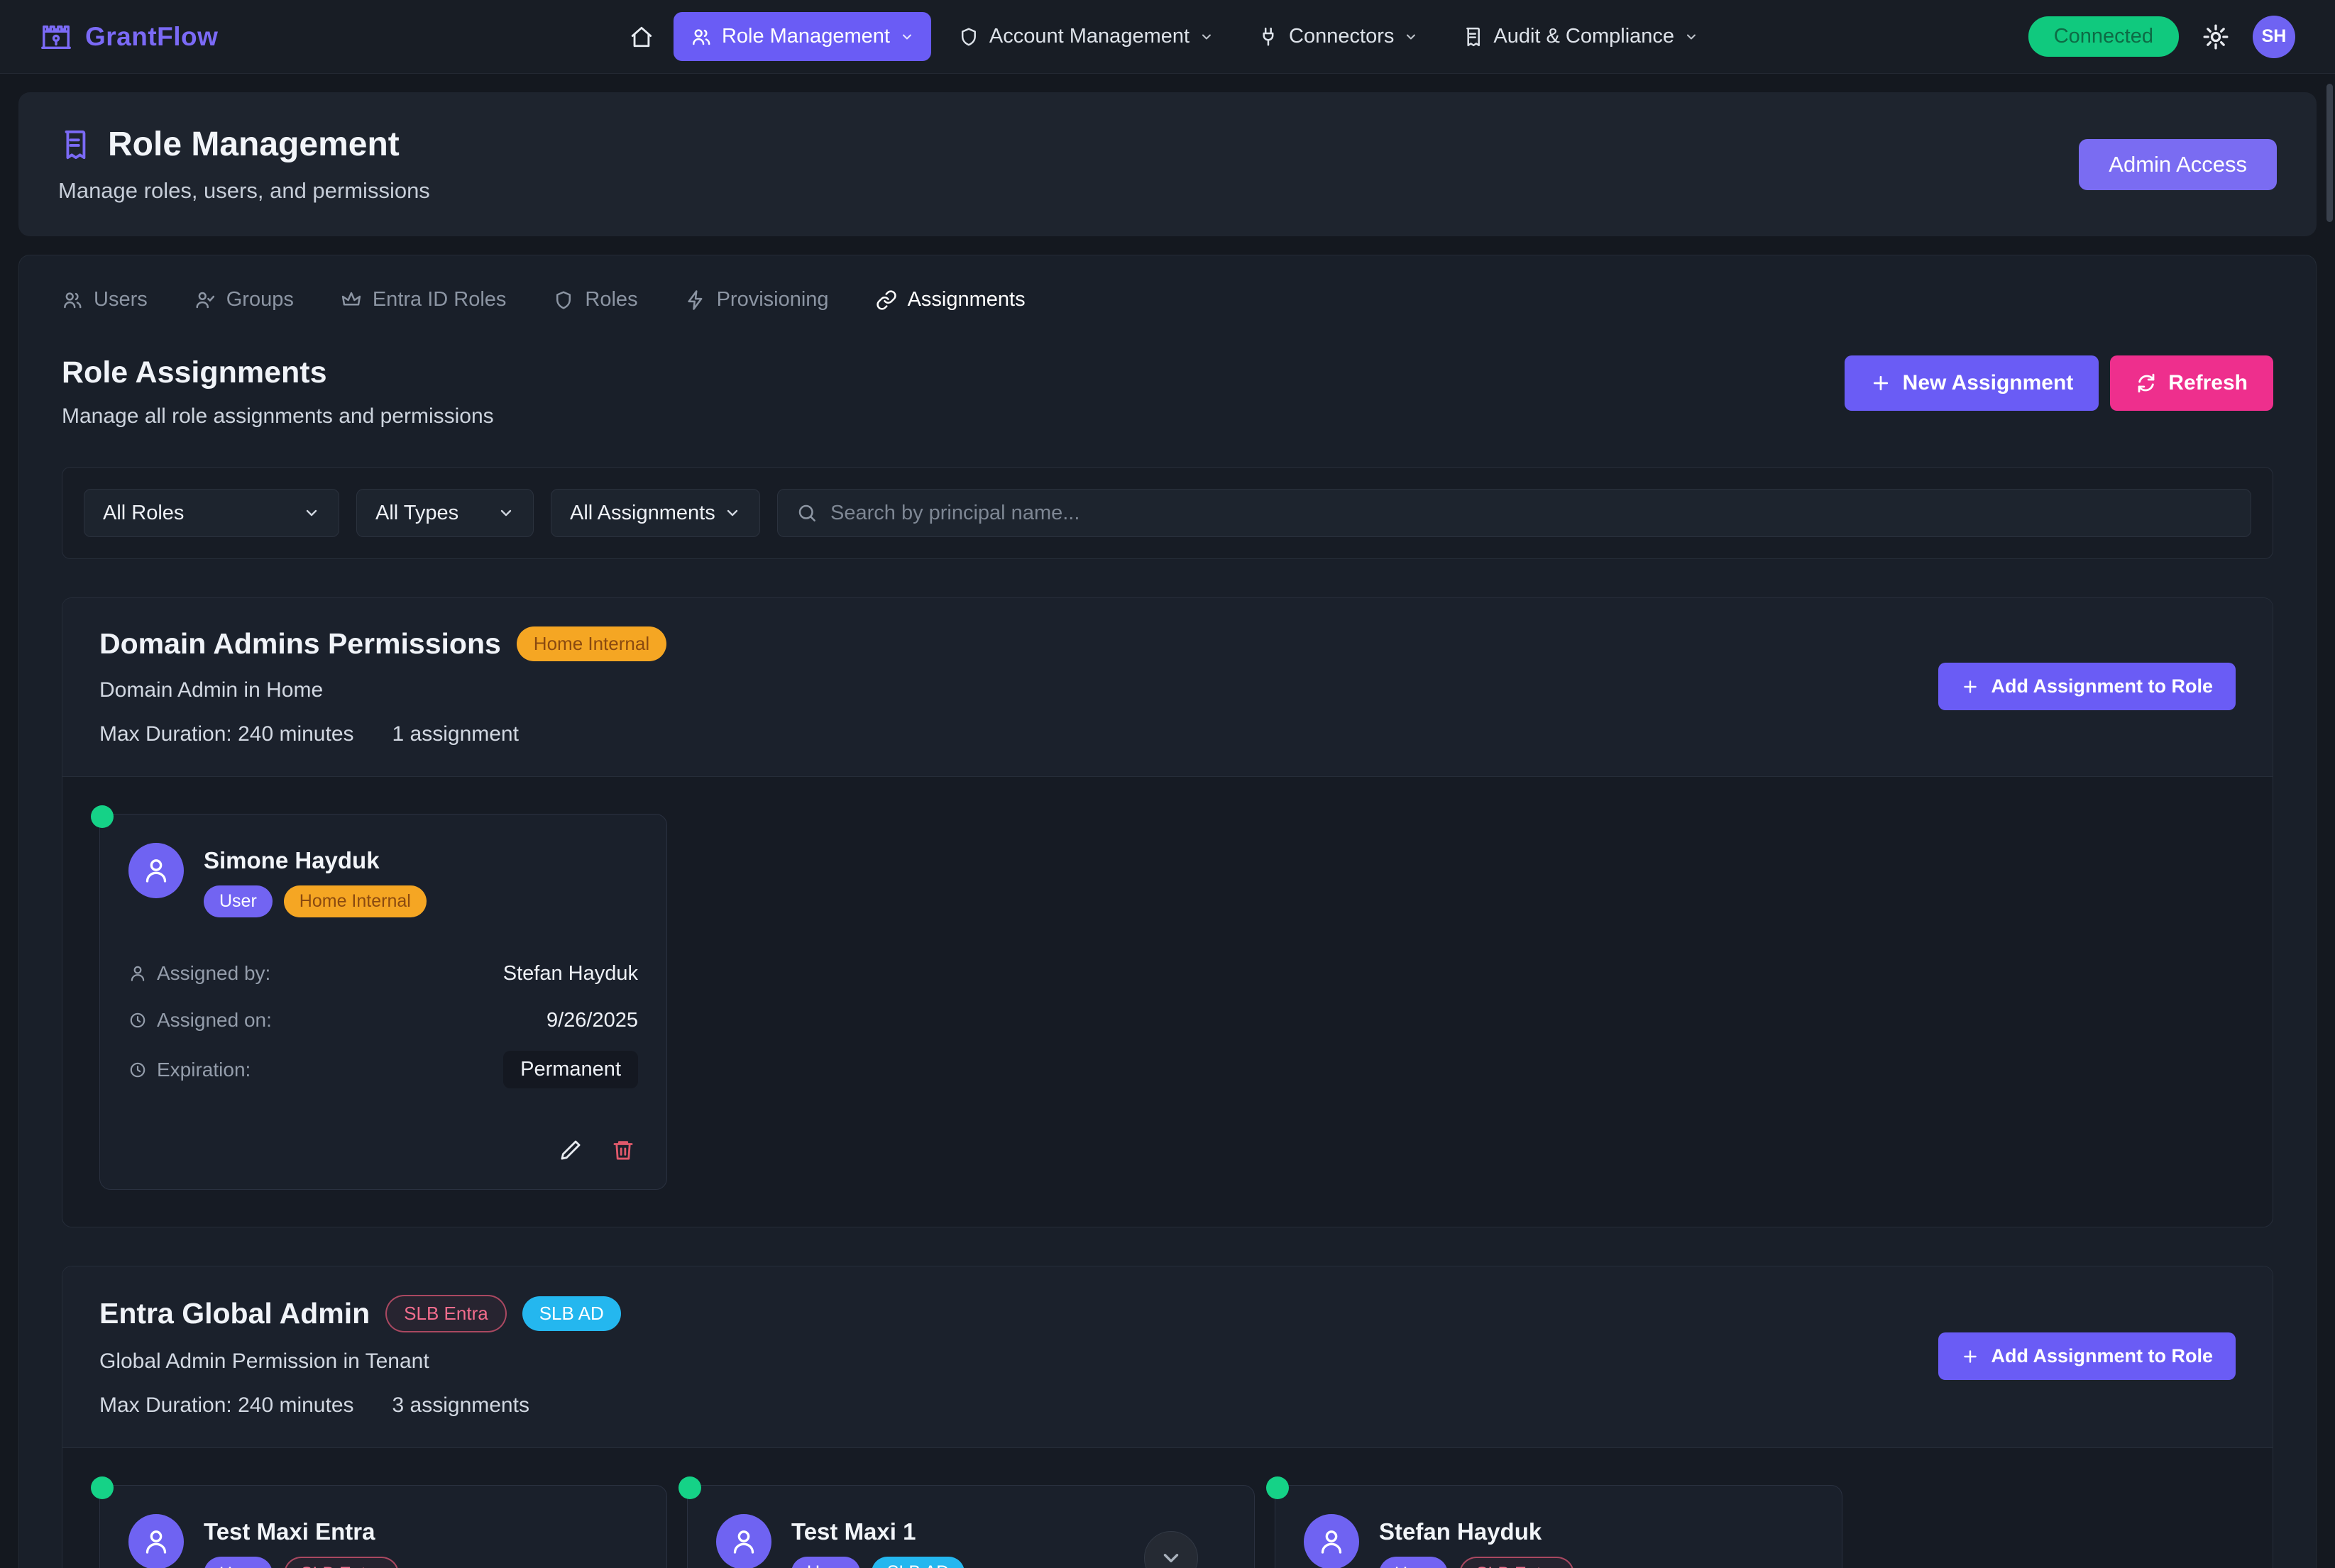 This screenshot has width=2335, height=1568. I want to click on assignment-filter-select: All Assignments, so click(655, 513).